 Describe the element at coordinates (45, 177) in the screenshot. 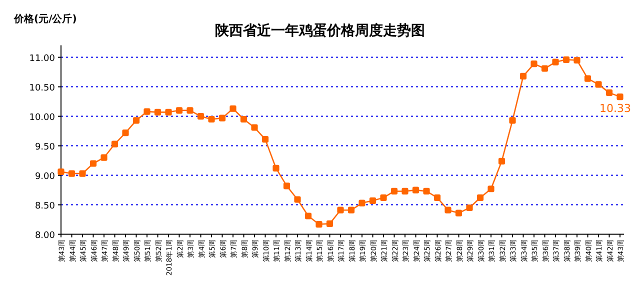

I see `y-tick-label: 9.00` at that location.